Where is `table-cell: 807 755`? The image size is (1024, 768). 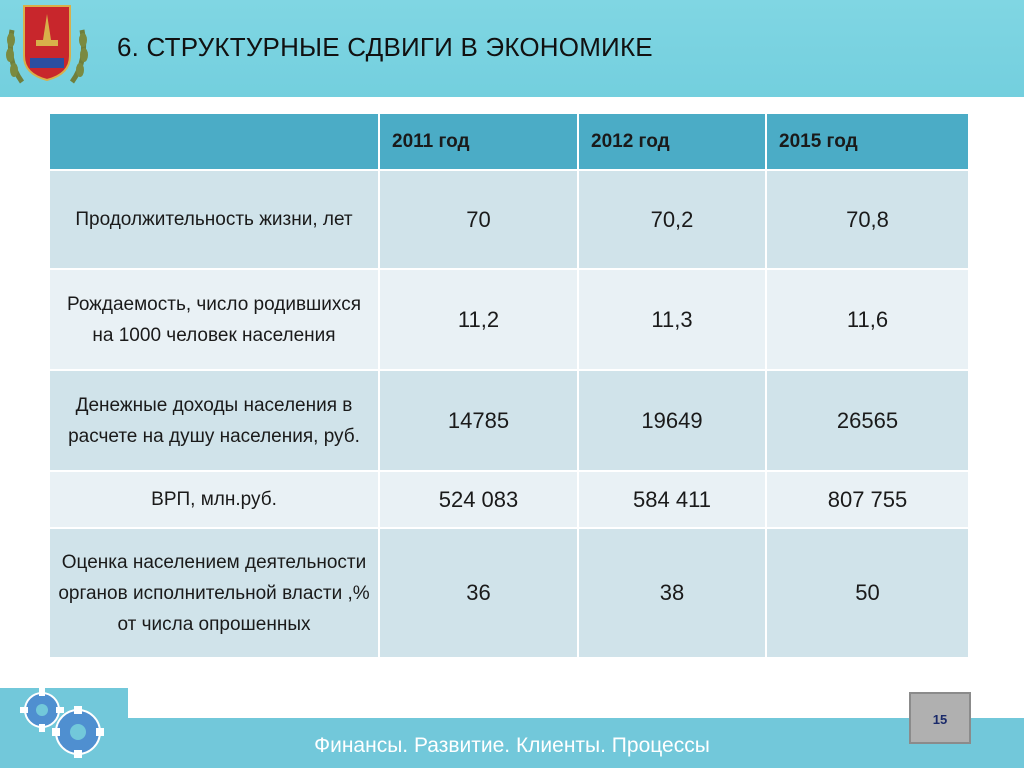
table-cell: 807 755 is located at coordinates (867, 499).